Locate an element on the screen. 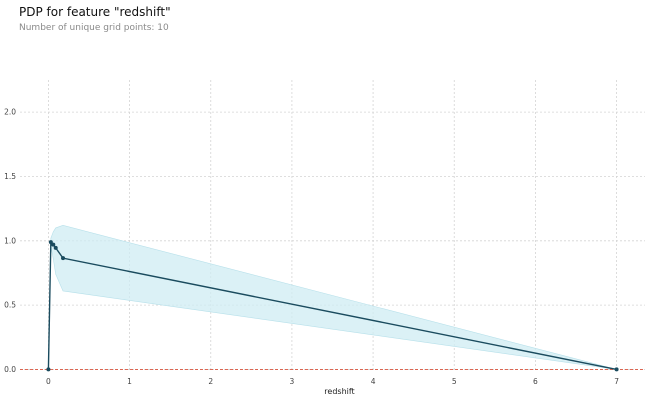 The image size is (653, 400). y-tick-label: 0.0 is located at coordinates (10, 369).